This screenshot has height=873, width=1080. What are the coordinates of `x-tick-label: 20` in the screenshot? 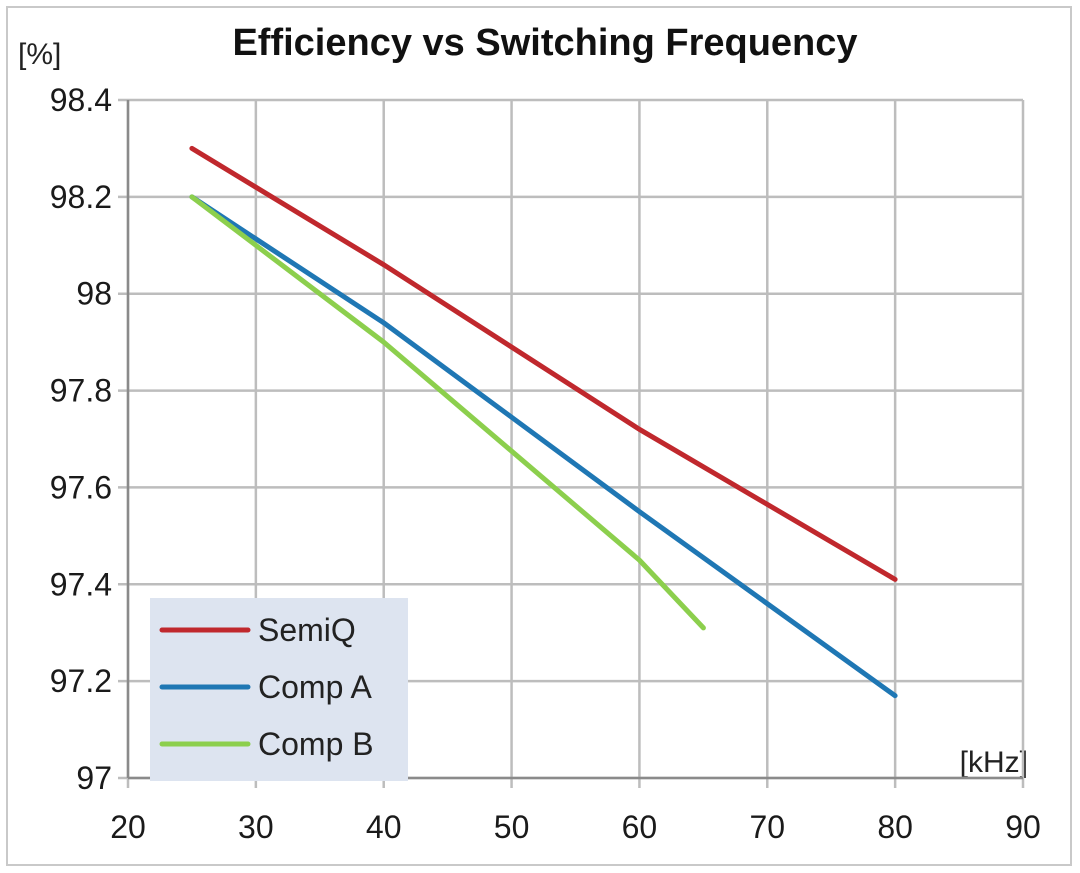 It's located at (128, 827).